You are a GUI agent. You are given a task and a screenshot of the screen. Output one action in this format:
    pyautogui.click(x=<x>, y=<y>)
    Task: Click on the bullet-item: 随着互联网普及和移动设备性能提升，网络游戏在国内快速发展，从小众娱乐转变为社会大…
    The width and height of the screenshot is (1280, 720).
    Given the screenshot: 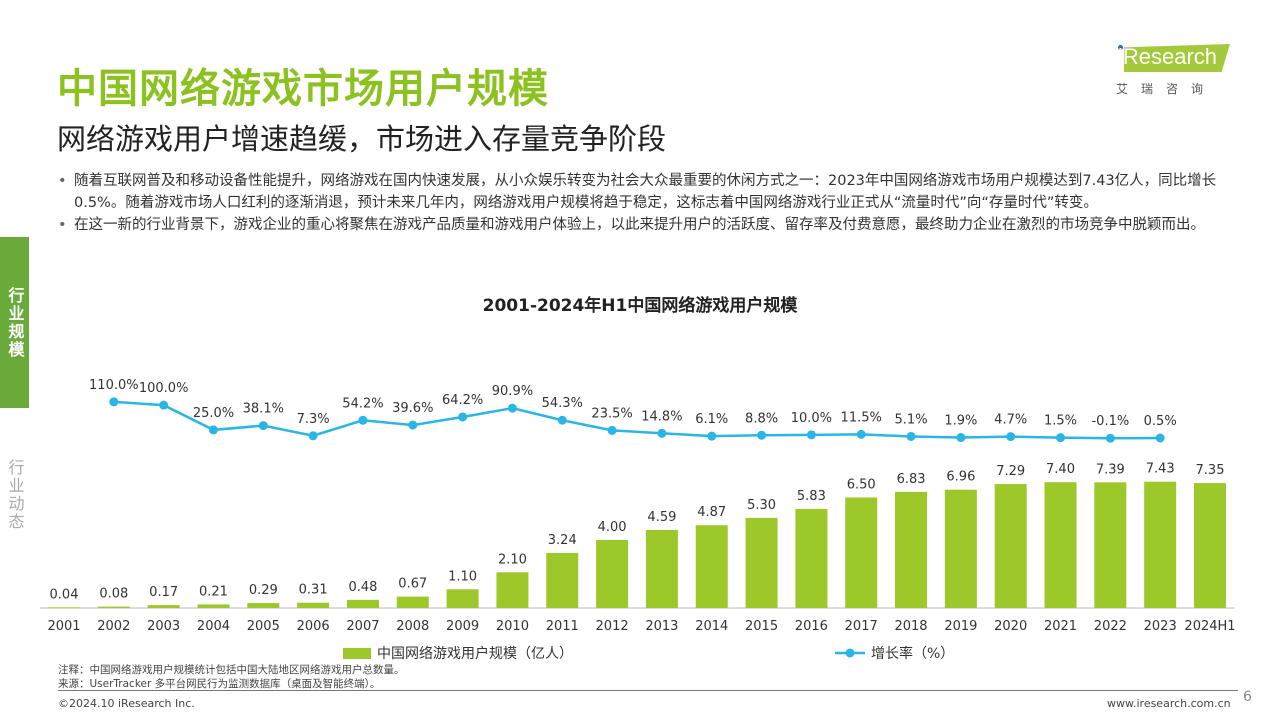 What is the action you would take?
    pyautogui.click(x=643, y=192)
    